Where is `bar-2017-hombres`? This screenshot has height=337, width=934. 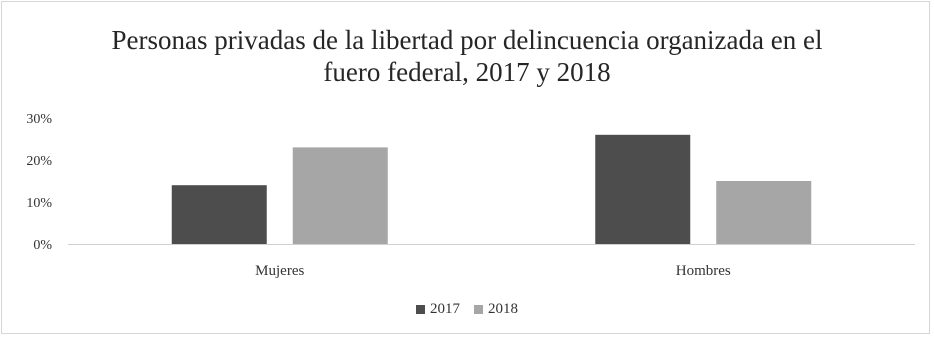 bar-2017-hombres is located at coordinates (643, 189).